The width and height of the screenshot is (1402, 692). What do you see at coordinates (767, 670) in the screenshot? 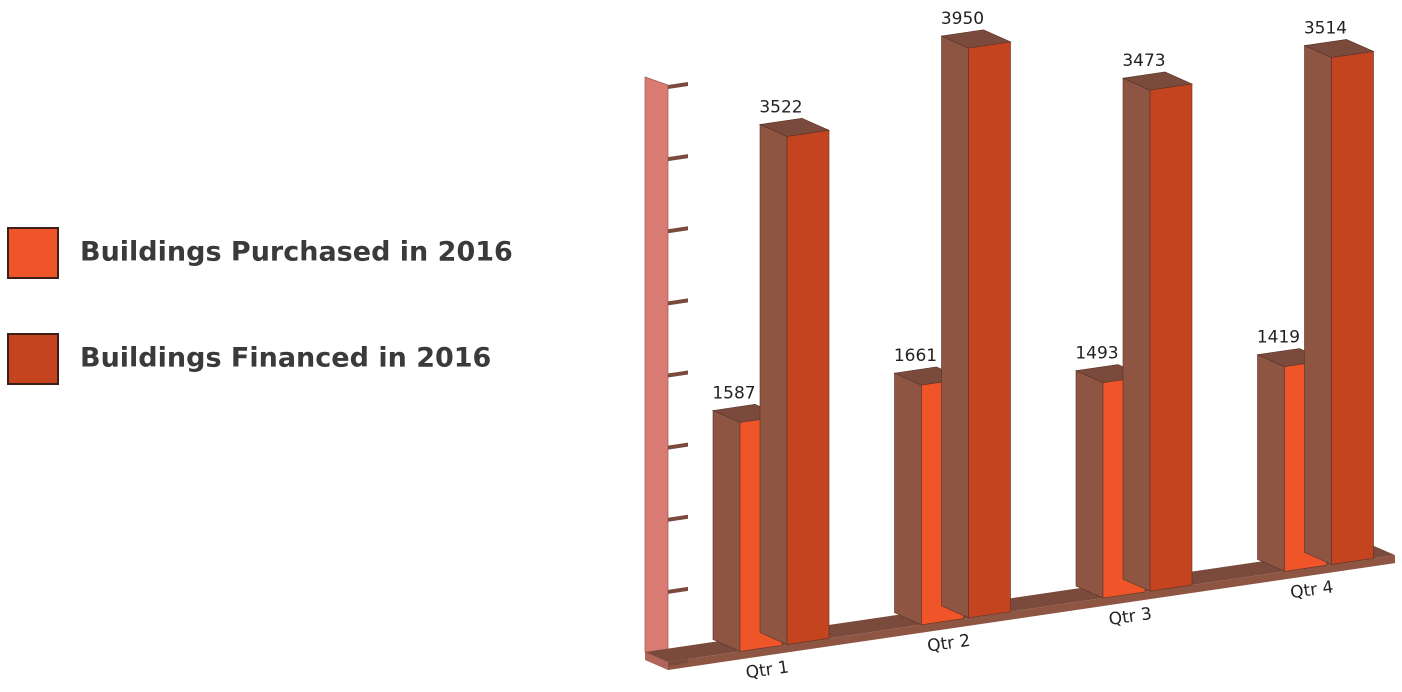
I see `x-tick-label: Qtr 1` at bounding box center [767, 670].